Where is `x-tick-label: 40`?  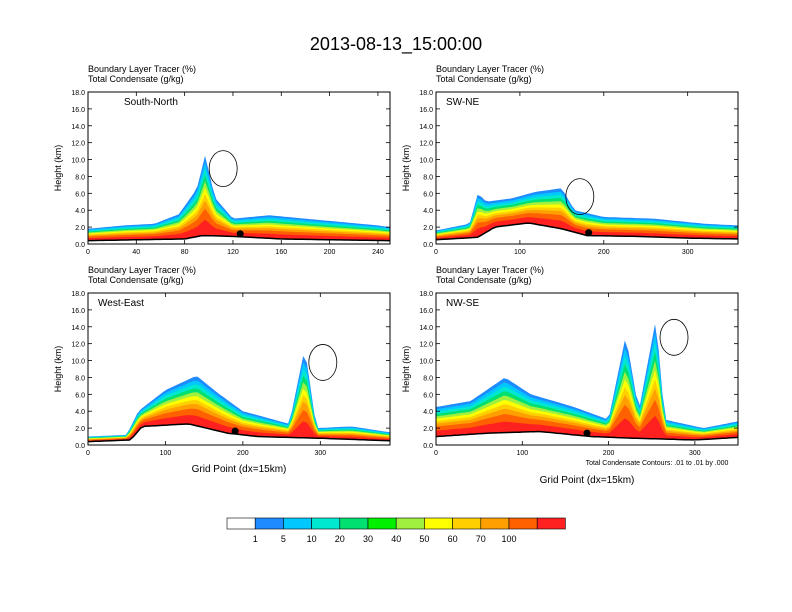 x-tick-label: 40 is located at coordinates (136, 252).